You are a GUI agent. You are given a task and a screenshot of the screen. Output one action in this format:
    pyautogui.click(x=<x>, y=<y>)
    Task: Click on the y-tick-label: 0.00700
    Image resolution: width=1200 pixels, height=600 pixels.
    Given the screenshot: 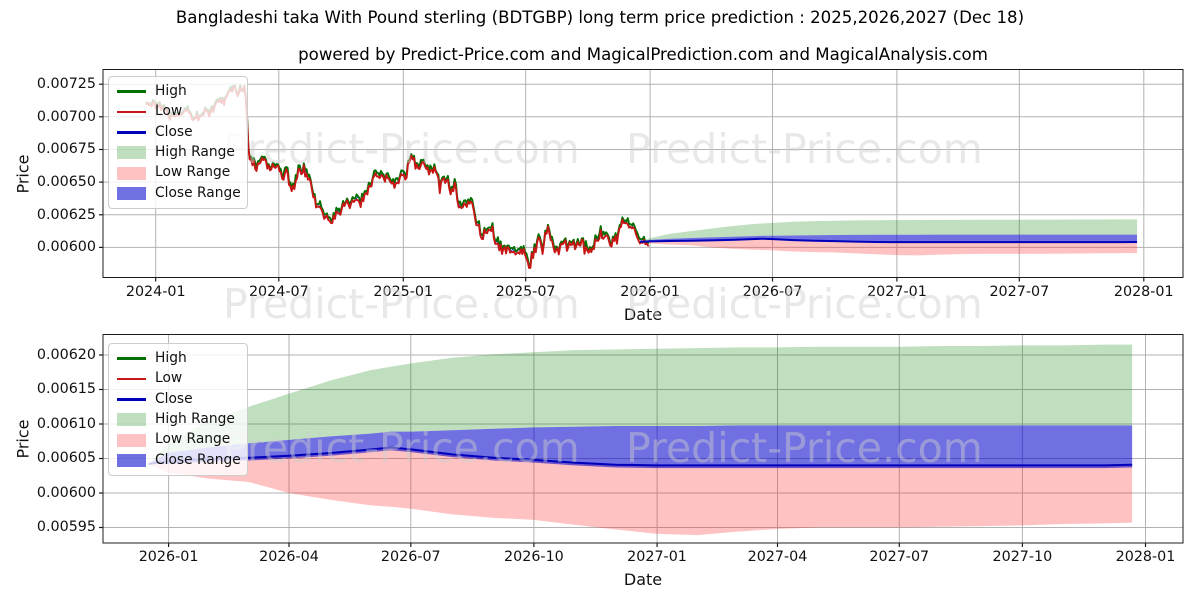 What is the action you would take?
    pyautogui.click(x=66, y=116)
    